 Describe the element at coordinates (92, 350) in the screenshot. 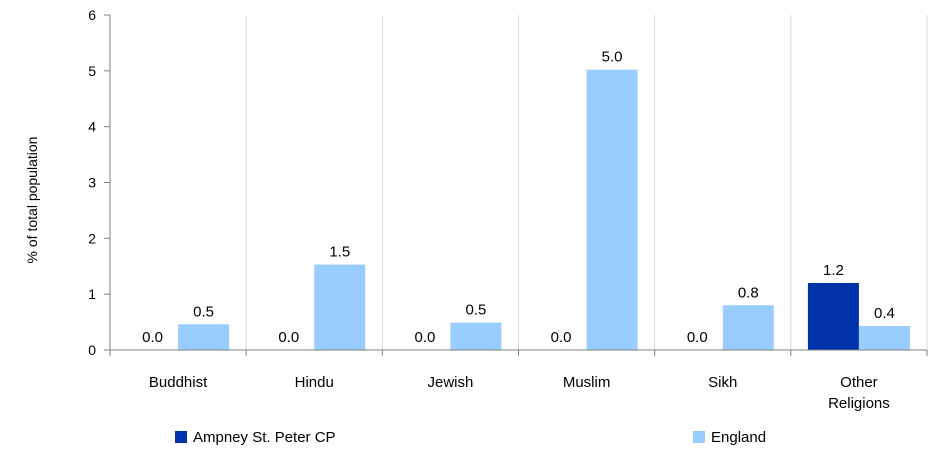

I see `y-tick-label: 0` at that location.